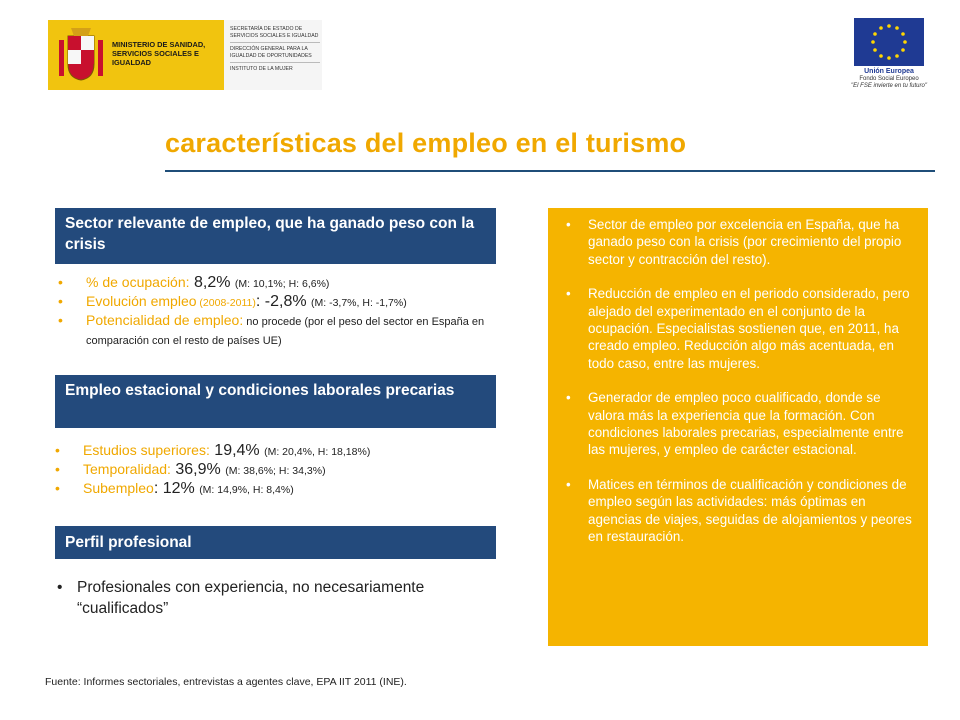 This screenshot has width=960, height=720. I want to click on eu-name: Unión Europea, so click(889, 71).